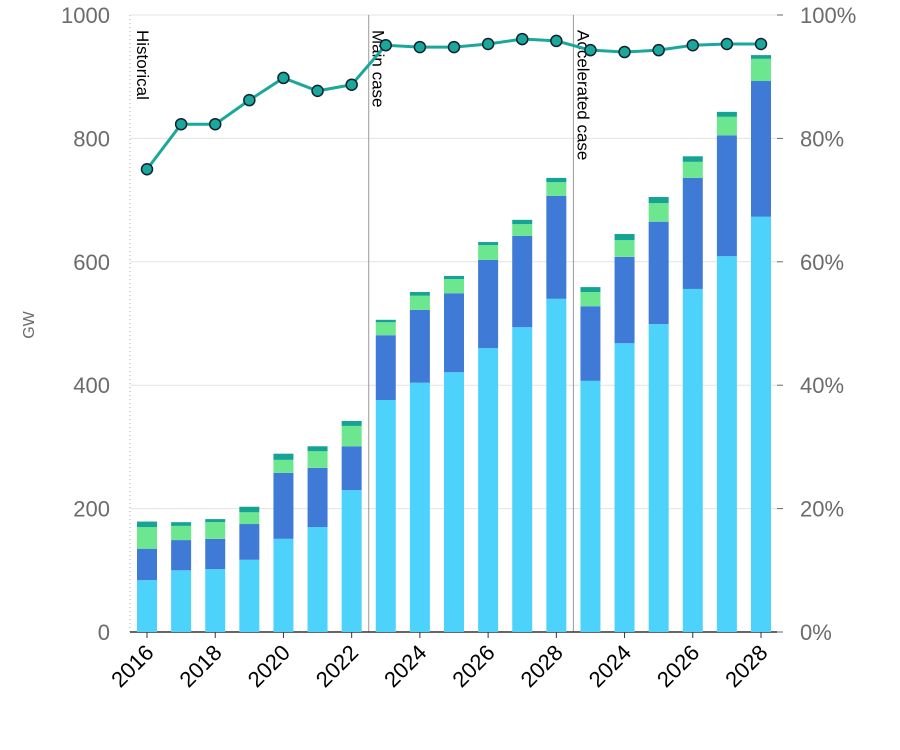 Image resolution: width=900 pixels, height=750 pixels. What do you see at coordinates (142, 65) in the screenshot?
I see `annotation: Historical` at bounding box center [142, 65].